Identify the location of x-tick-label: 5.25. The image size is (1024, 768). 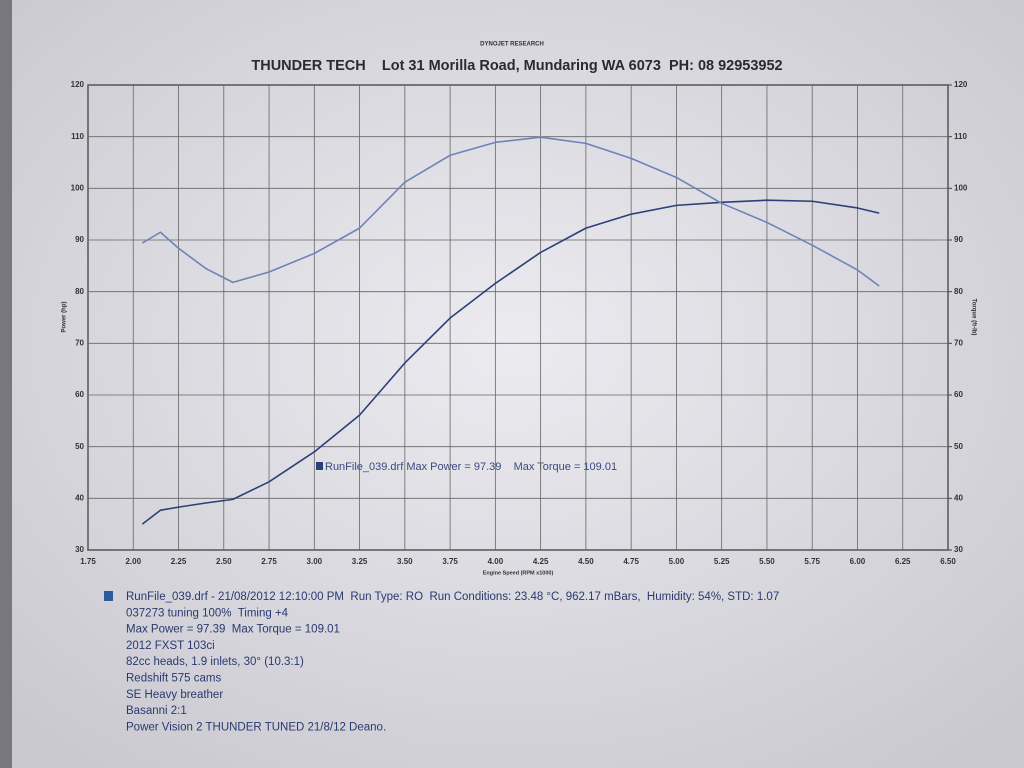
(722, 561).